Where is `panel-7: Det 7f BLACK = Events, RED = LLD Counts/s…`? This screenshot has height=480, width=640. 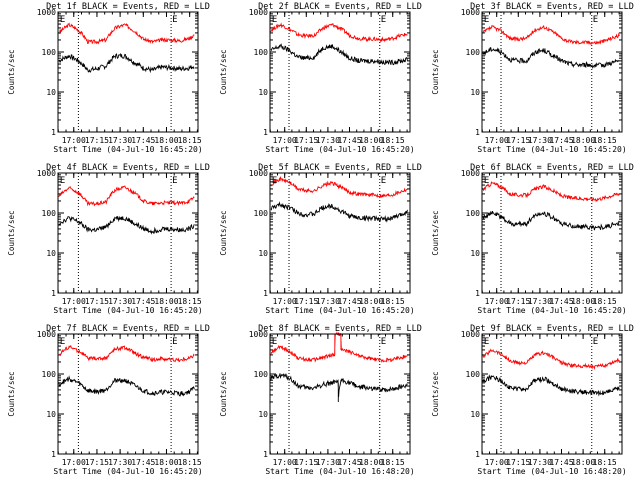 panel-7: Det 7f BLACK = Events, RED = LLD Counts/s… is located at coordinates (108, 400).